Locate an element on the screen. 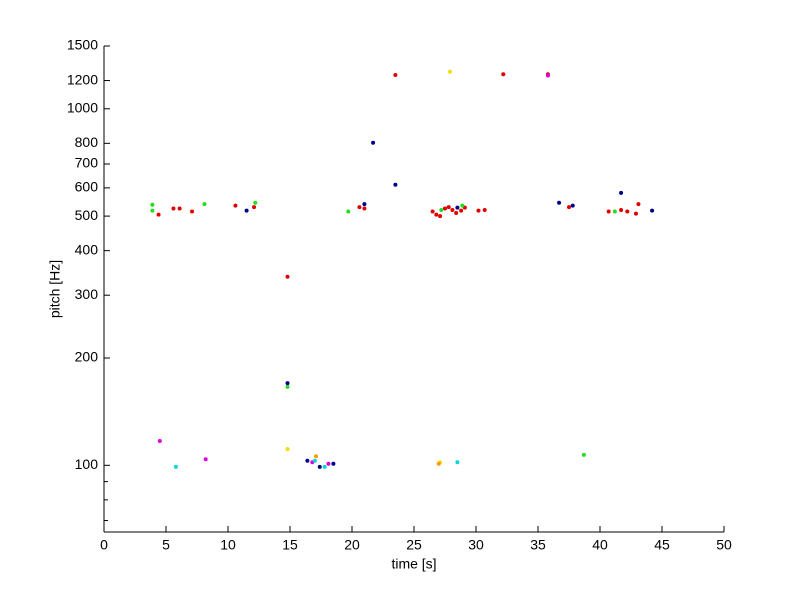  y-tick-label: 700 is located at coordinates (87, 163).